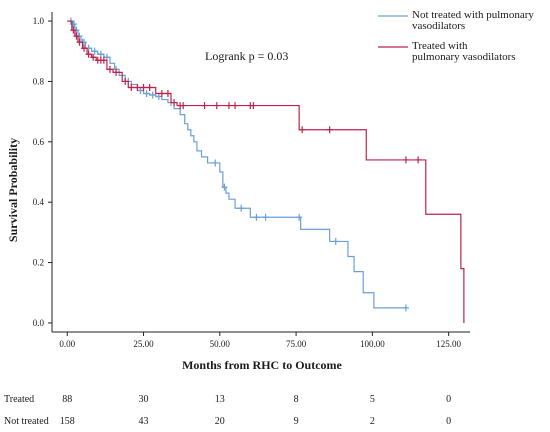 This screenshot has height=432, width=550. What do you see at coordinates (220, 421) in the screenshot?
I see `risk-count: 20` at bounding box center [220, 421].